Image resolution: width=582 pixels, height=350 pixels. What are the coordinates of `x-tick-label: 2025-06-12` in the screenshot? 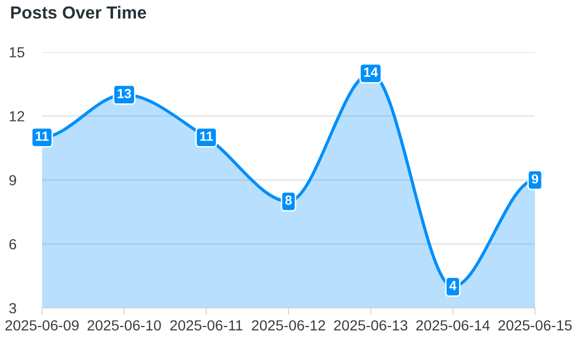 It's located at (289, 325).